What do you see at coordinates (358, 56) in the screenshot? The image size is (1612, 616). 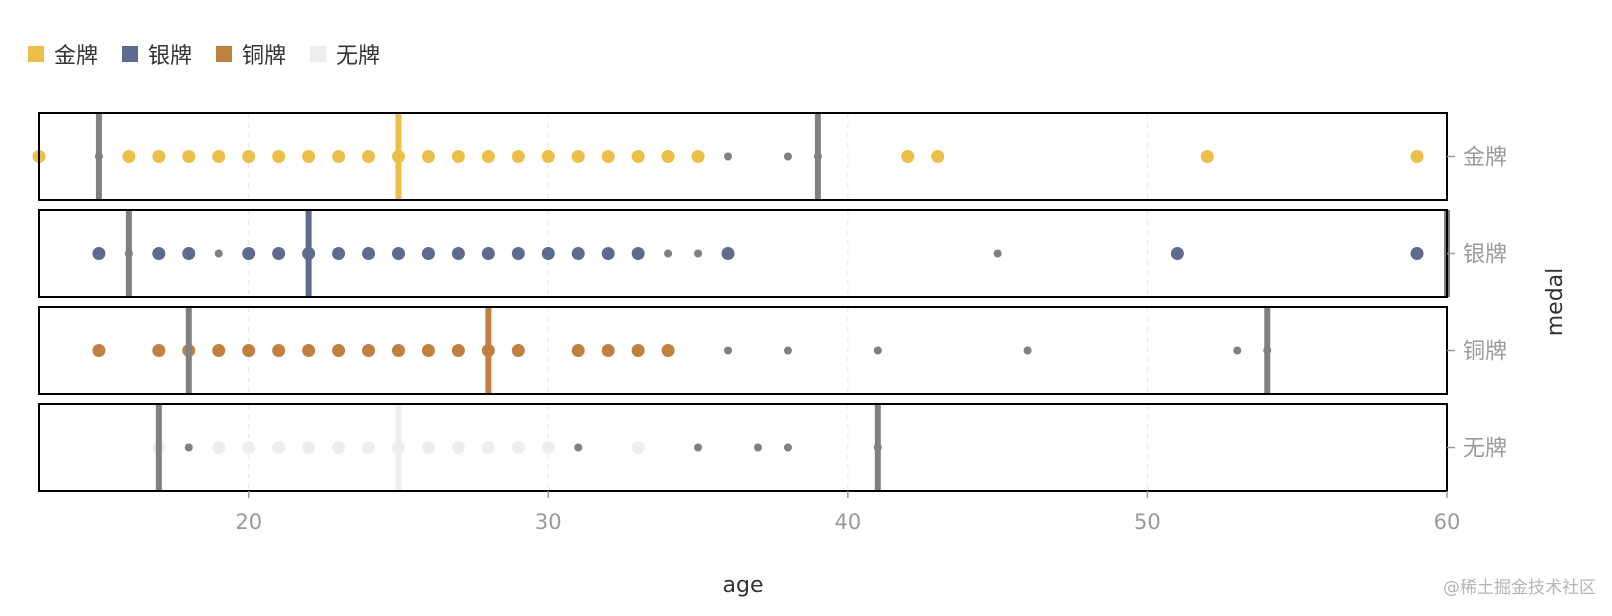 I see `legend-label-none: 无牌` at bounding box center [358, 56].